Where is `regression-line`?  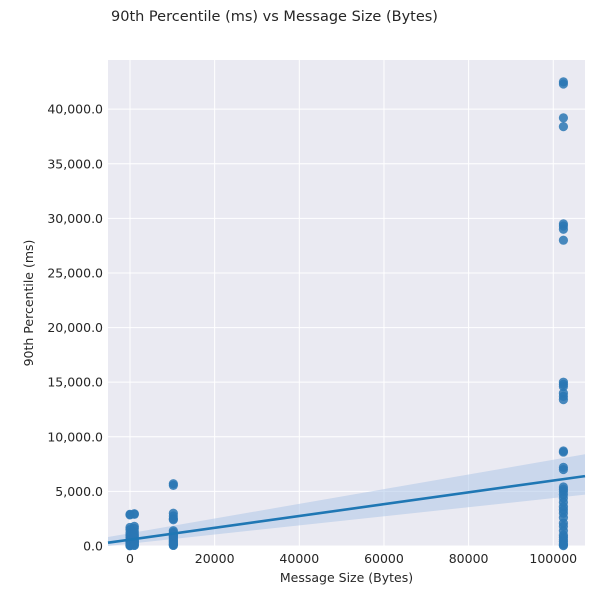
regression-line is located at coordinates (346, 509).